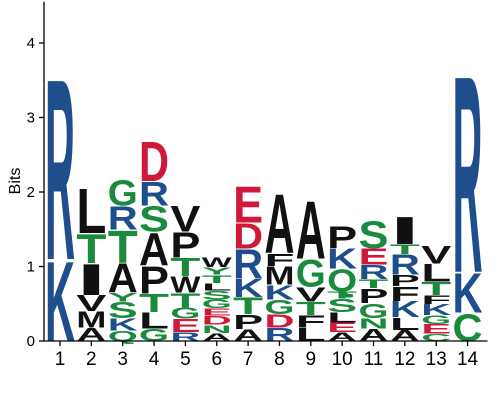 The width and height of the screenshot is (500, 400). Describe the element at coordinates (31, 192) in the screenshot. I see `y-tick-label: 2` at that location.